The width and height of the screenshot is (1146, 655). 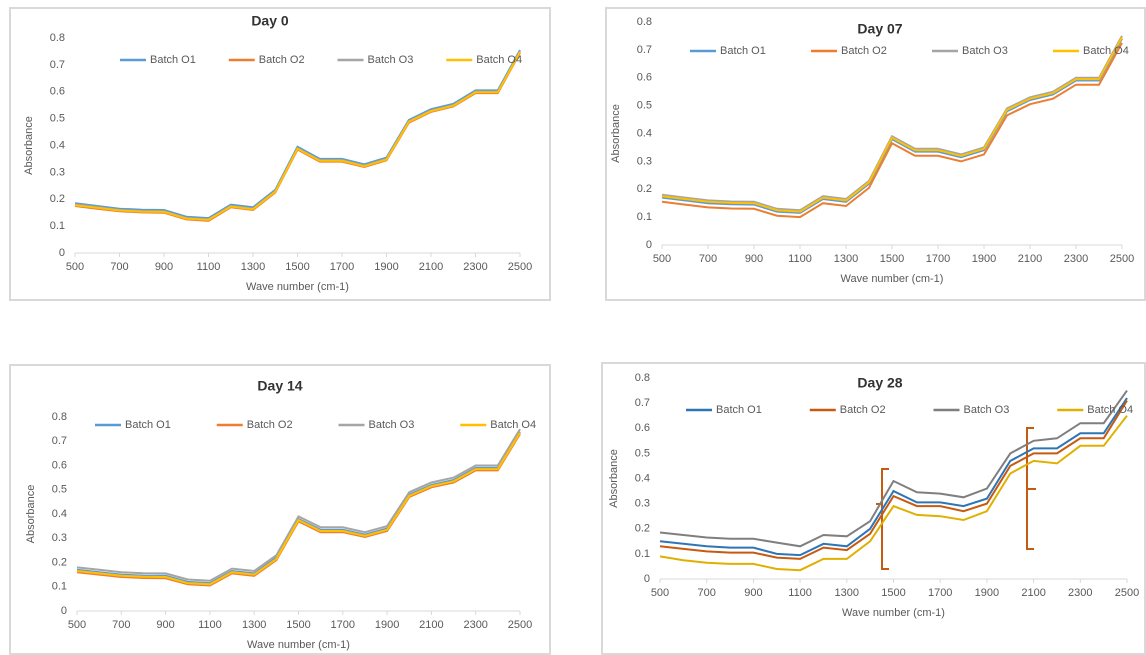 I want to click on chart-title: Day 28, so click(x=879, y=383).